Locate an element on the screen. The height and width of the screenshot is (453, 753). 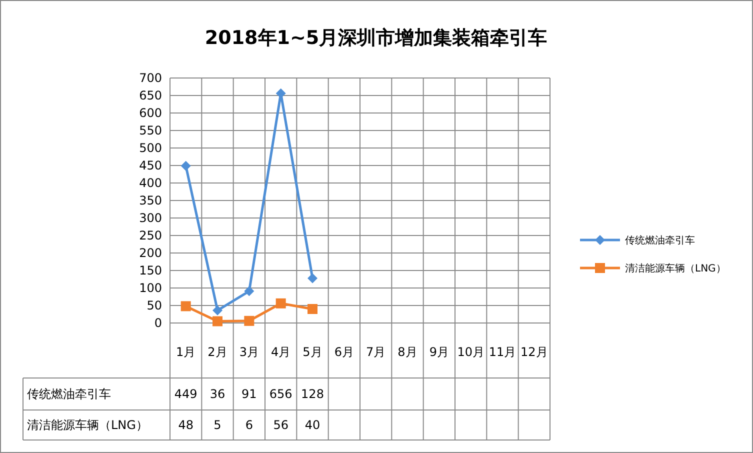
y-tick-label: 100 is located at coordinates (150, 288).